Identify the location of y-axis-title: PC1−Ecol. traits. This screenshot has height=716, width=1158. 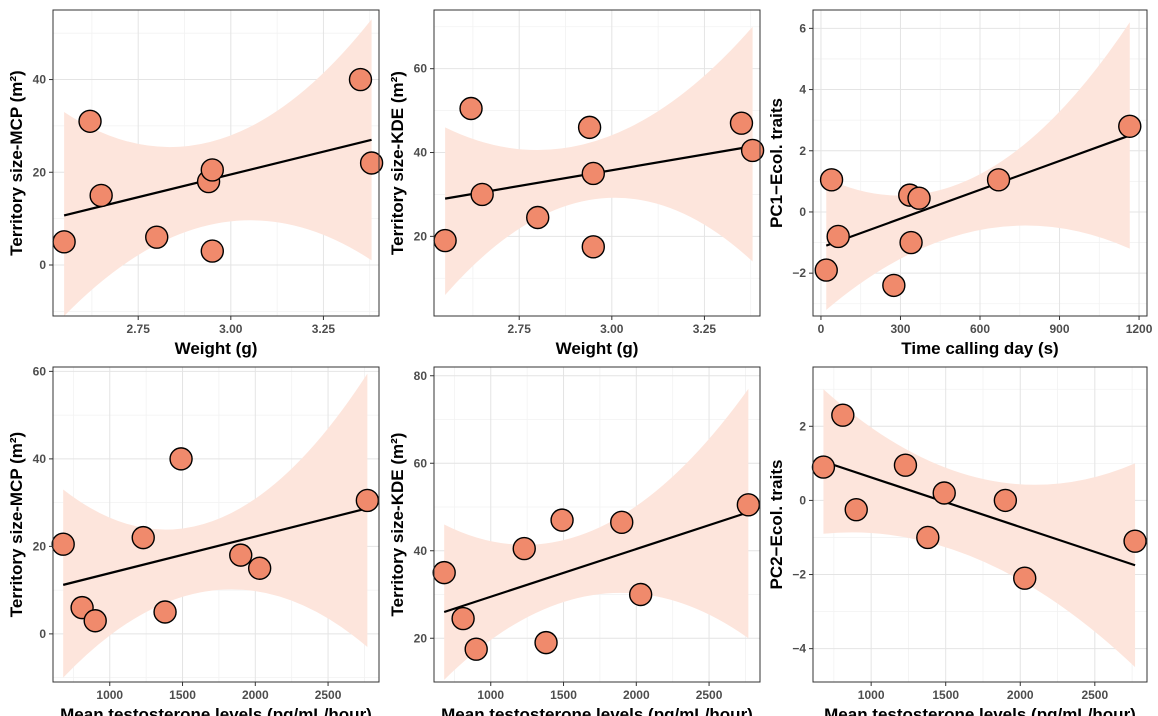
(776, 163).